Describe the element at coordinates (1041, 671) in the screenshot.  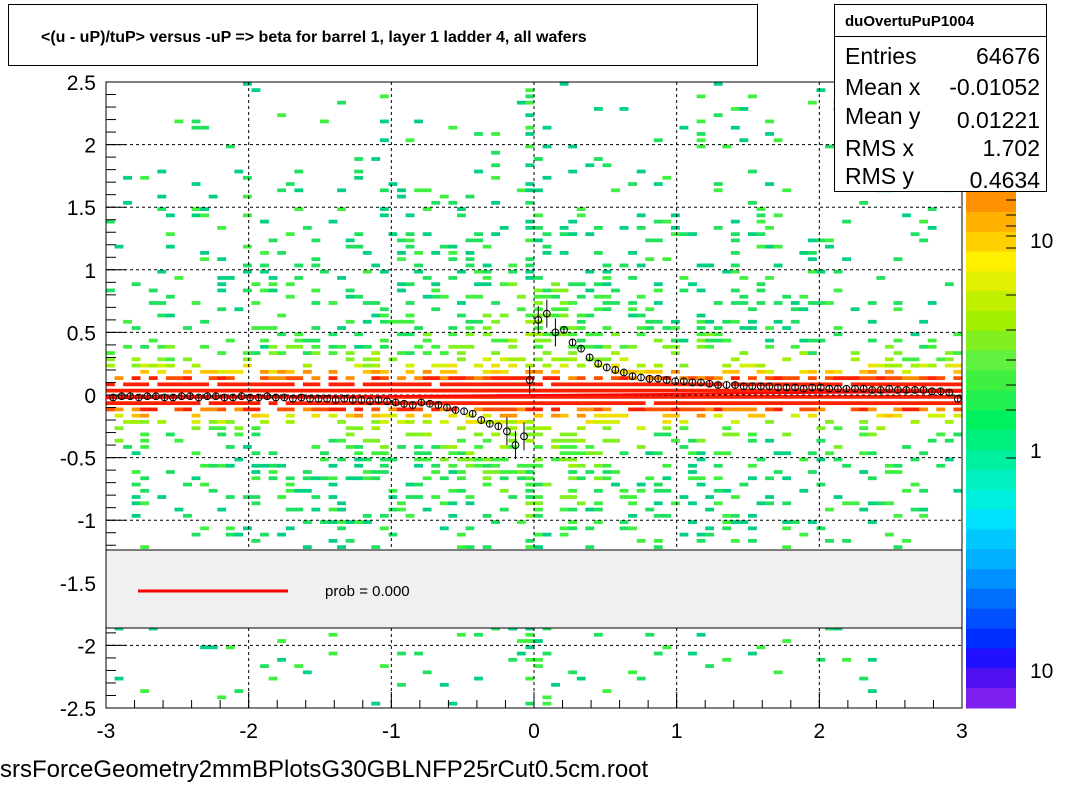
I see `color-scale-label: 10` at that location.